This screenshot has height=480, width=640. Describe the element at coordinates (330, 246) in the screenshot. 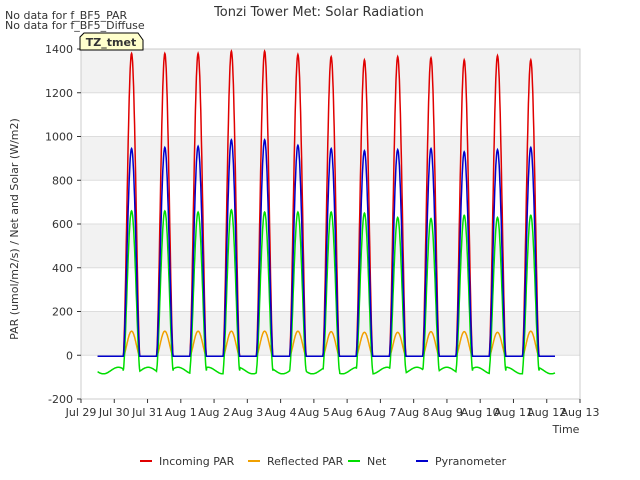

I see `plot-band` at that location.